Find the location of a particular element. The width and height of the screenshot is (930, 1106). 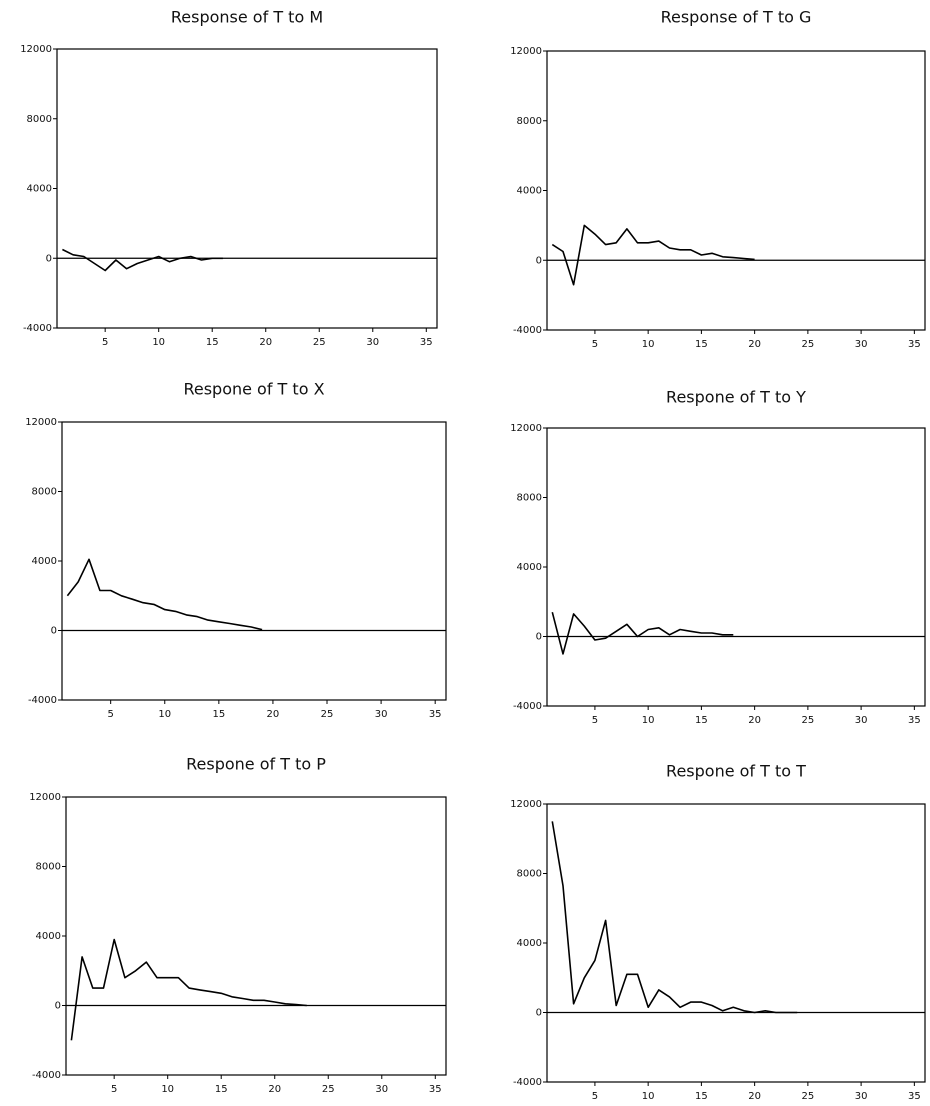

chart-title: Response of T to M is located at coordinates (247, 17).